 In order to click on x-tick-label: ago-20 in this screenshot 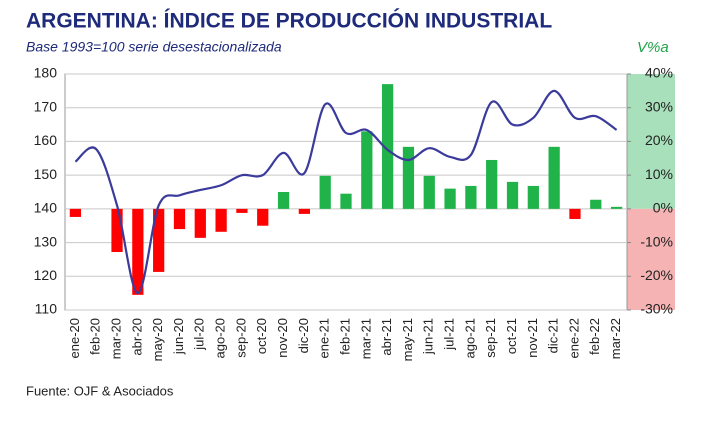, I will do `click(220, 338)`.